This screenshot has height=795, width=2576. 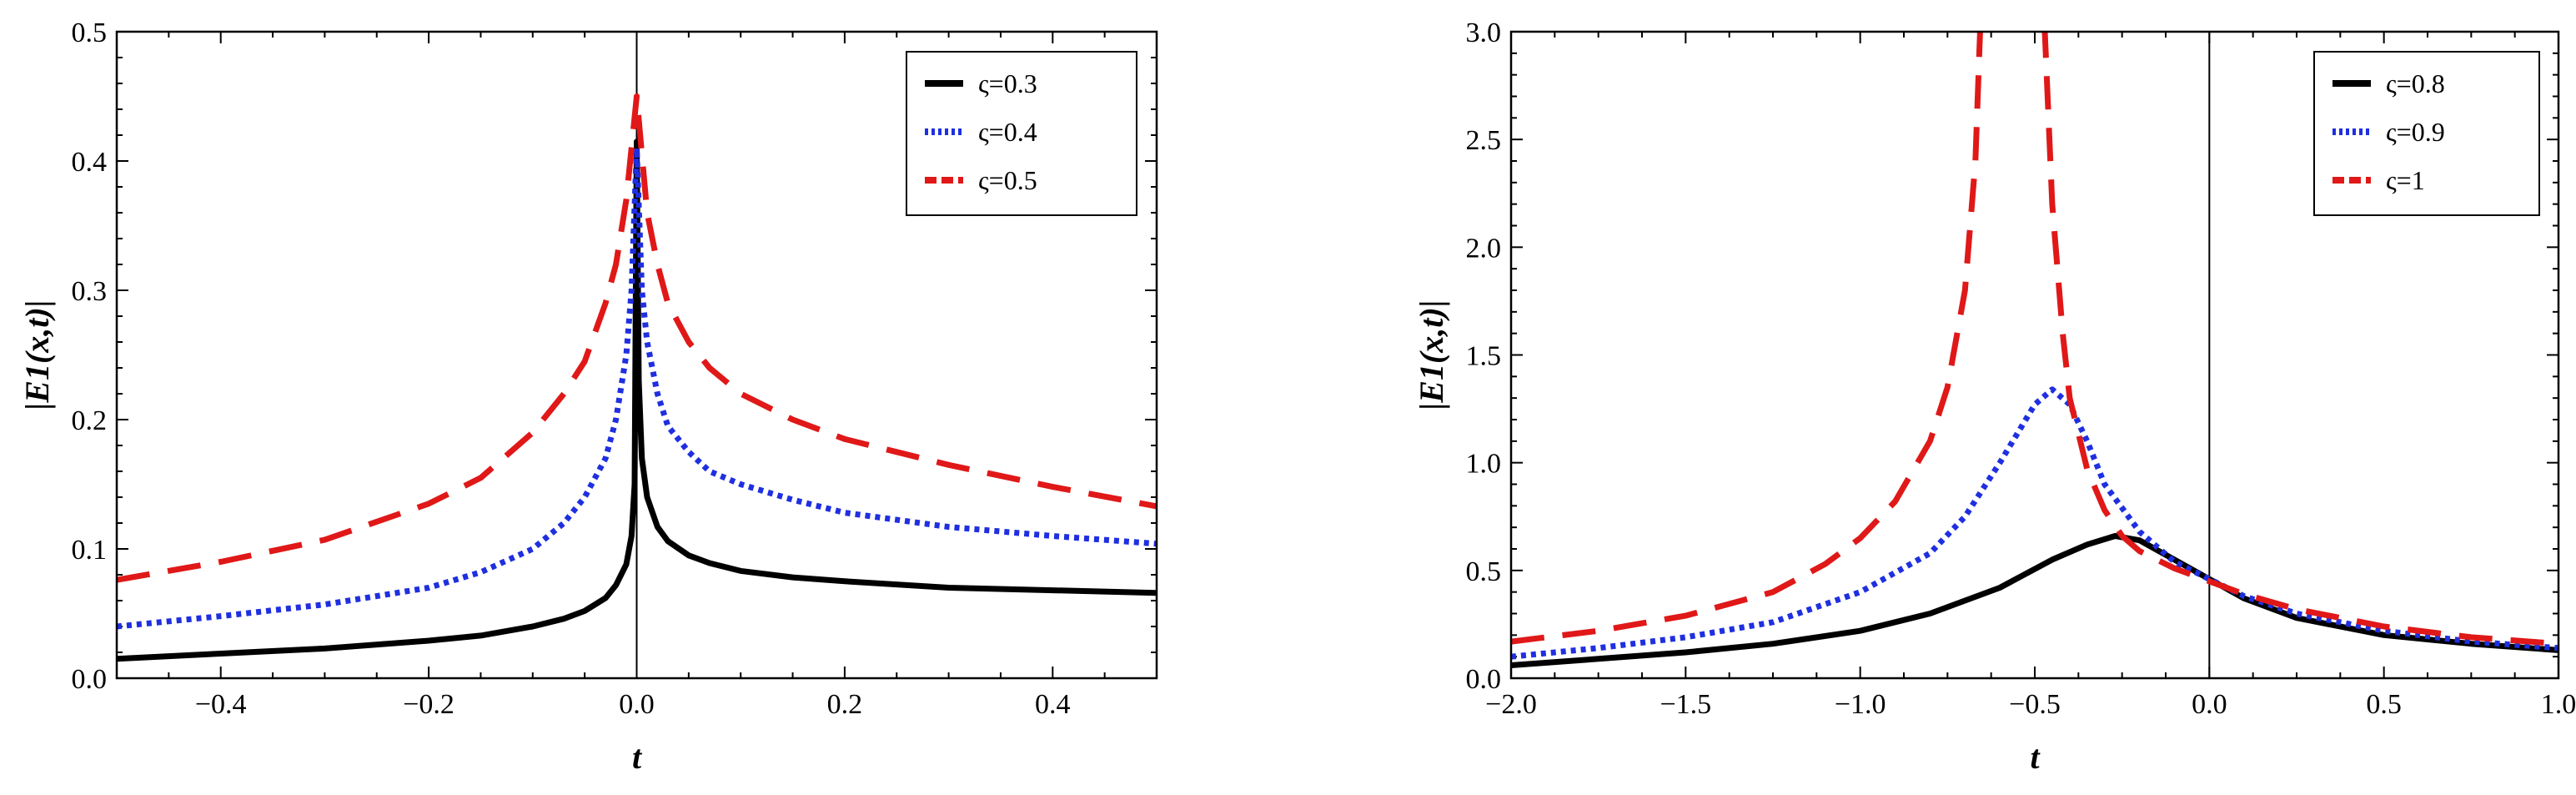 I want to click on legend: ς=0.8 ς=0.9 ς=1, so click(x=2426, y=133).